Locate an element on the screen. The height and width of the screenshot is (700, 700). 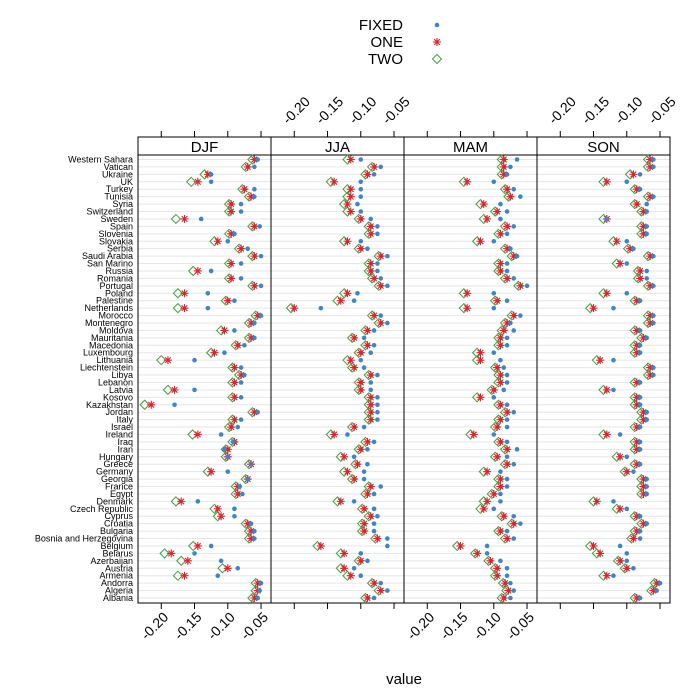
country-label: Croatia is located at coordinates (118, 524).